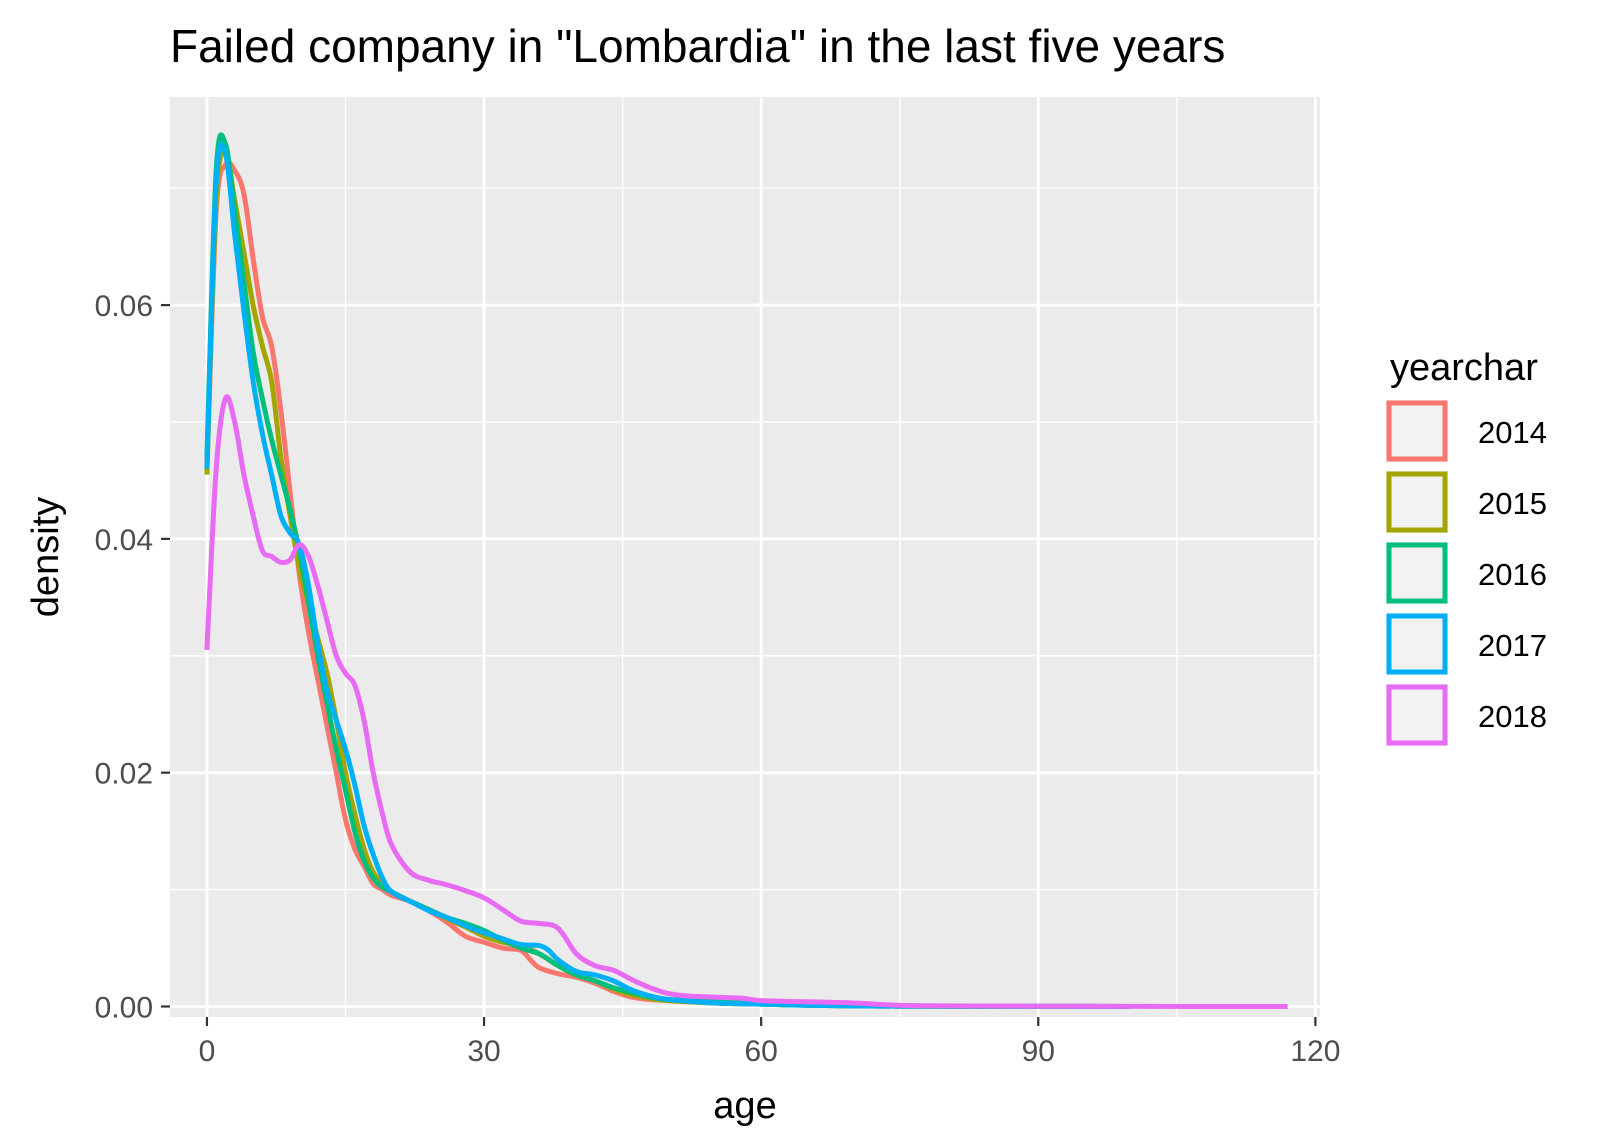  I want to click on y-tick-label: 0.00, so click(124, 1007).